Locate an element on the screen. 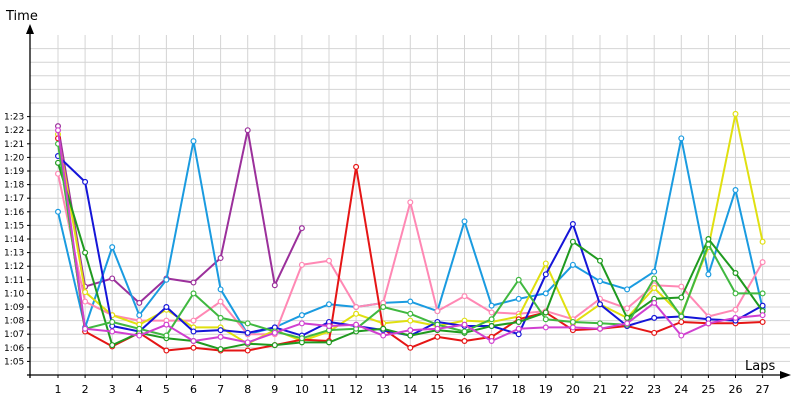 The width and height of the screenshot is (800, 400). x-tick-label: 17 is located at coordinates (492, 389).